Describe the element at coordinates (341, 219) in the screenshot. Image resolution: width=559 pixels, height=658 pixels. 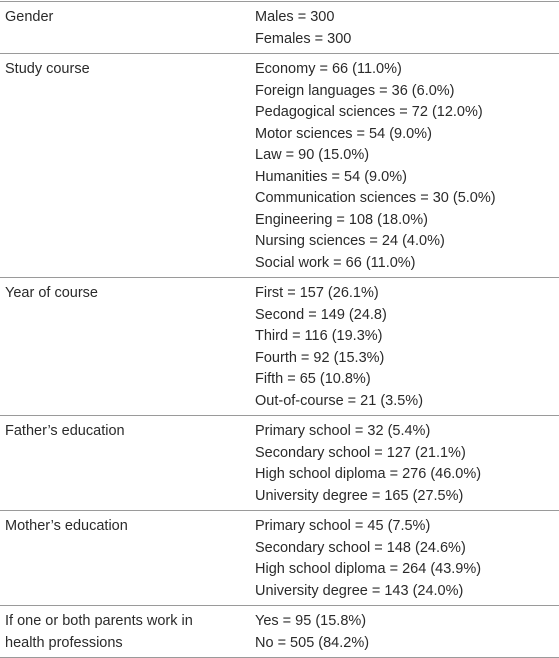
I see `value-line: Engineering = 108 (18.0%)` at that location.